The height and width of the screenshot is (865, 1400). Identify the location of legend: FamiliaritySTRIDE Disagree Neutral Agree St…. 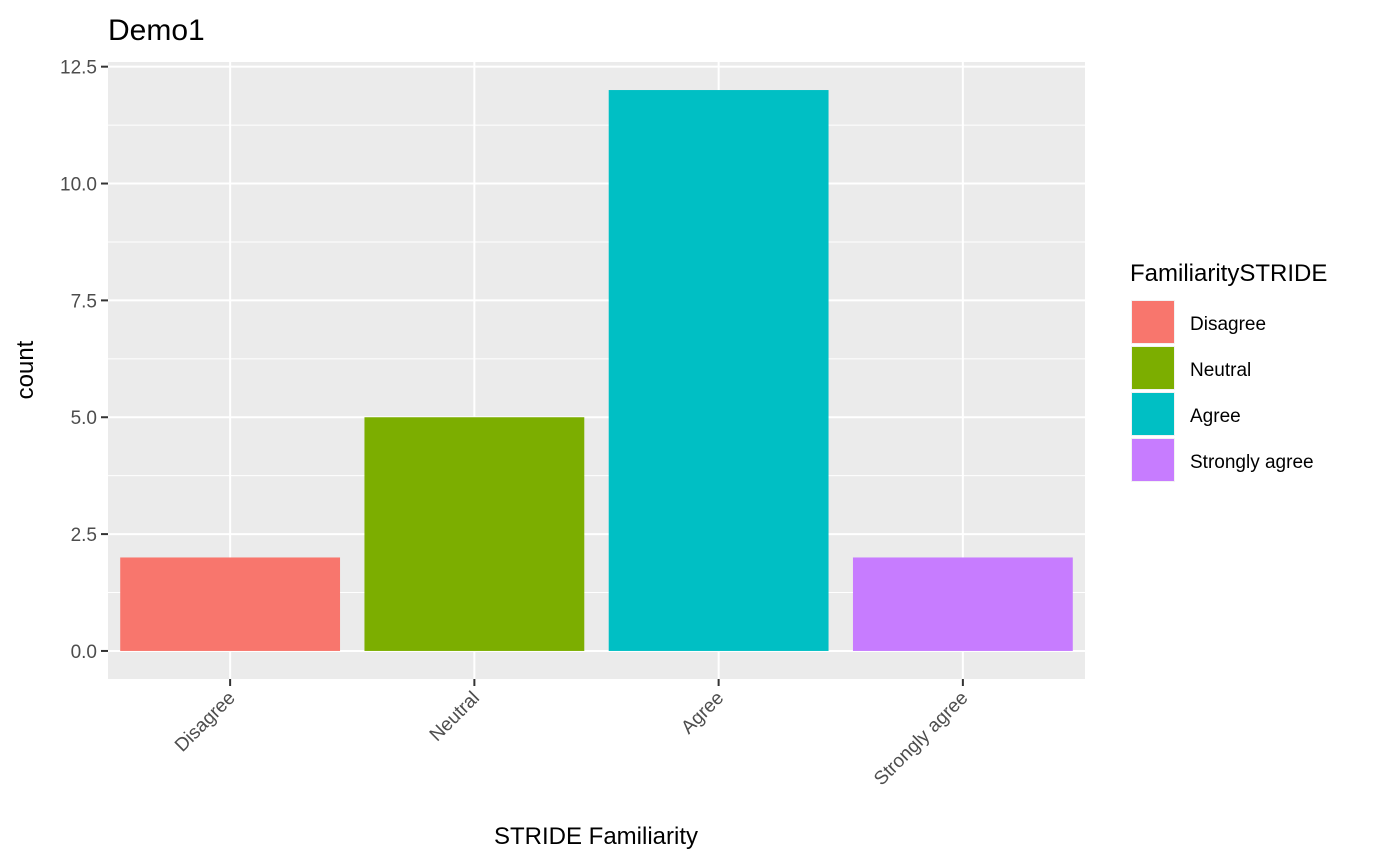
(1228, 371).